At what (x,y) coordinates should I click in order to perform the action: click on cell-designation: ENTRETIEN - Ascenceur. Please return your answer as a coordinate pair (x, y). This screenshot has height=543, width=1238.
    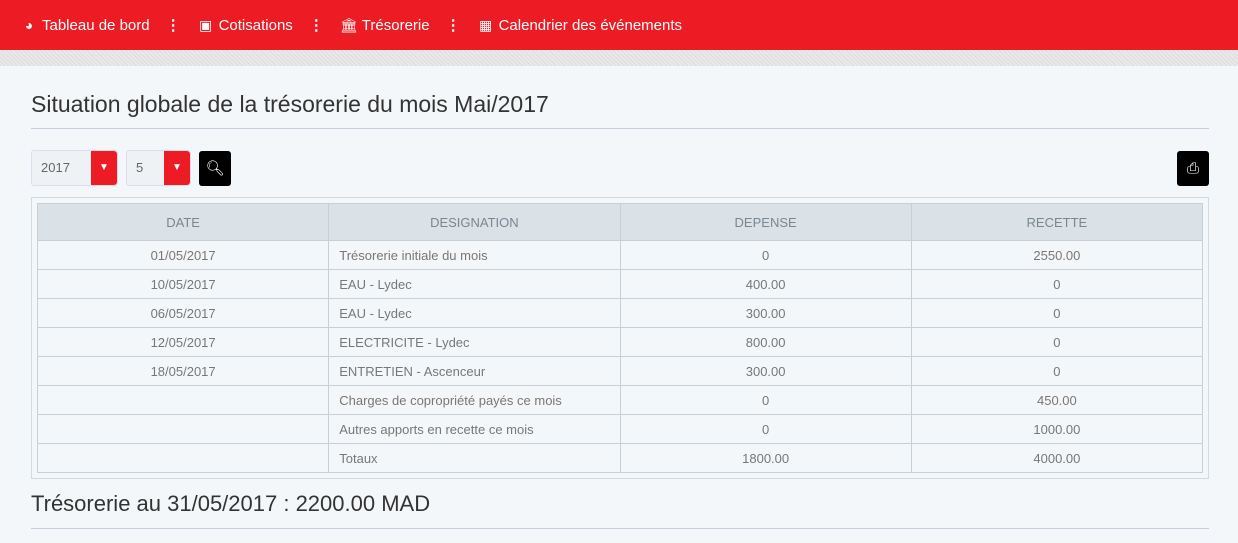
    Looking at the image, I should click on (474, 371).